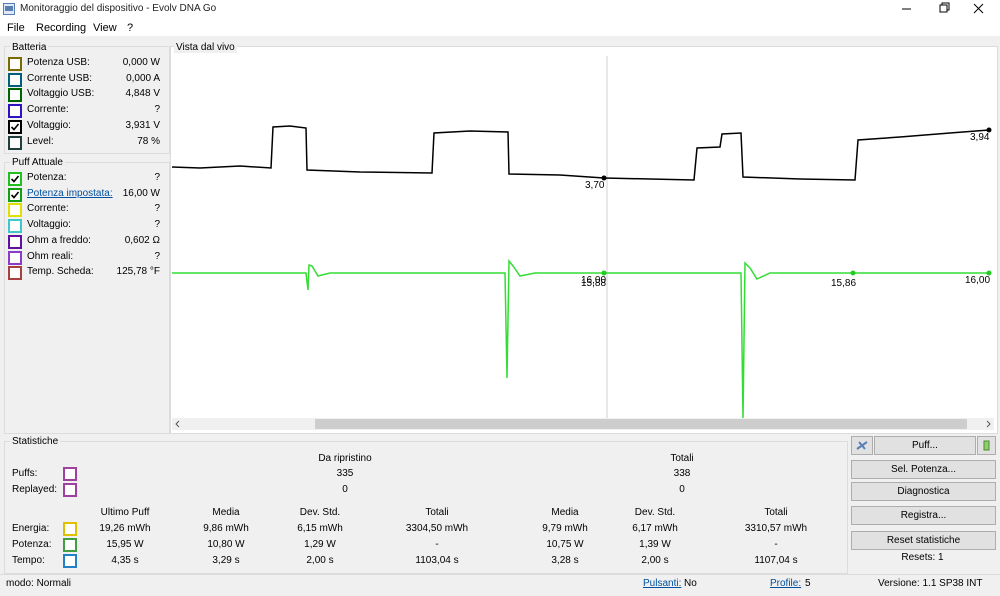  Describe the element at coordinates (655, 560) in the screenshot. I see `stat-value: 2,00 s` at that location.